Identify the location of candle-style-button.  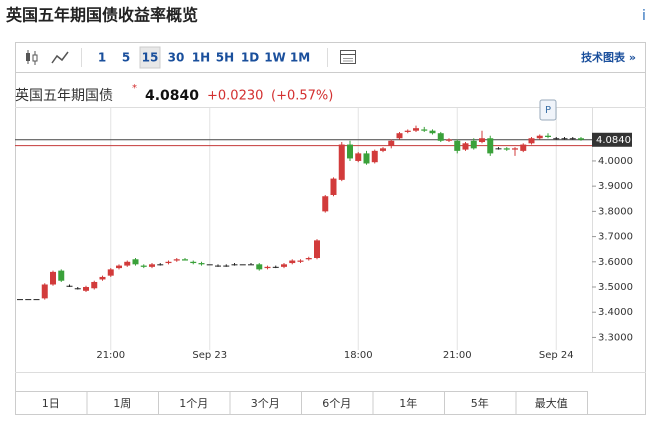
(32, 57).